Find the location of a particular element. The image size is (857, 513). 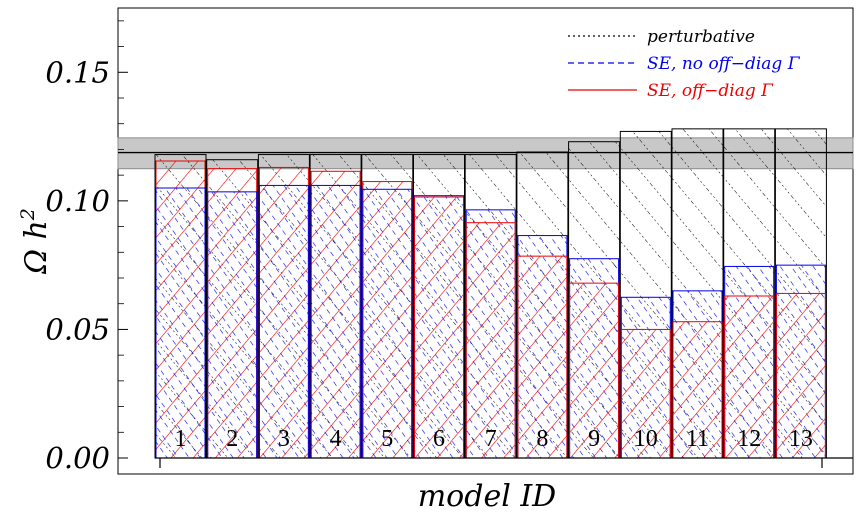

category-label-8: 8 is located at coordinates (542, 439).